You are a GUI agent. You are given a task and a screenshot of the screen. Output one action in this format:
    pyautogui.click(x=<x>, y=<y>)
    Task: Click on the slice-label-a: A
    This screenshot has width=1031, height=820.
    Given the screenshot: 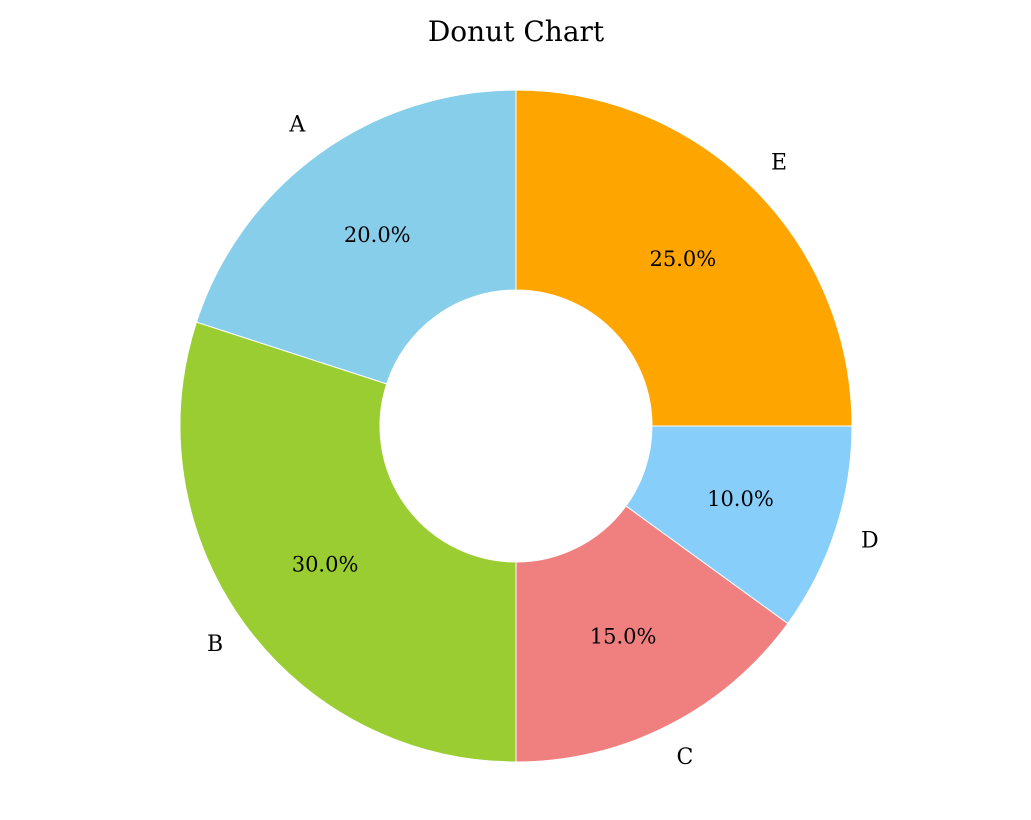 What is the action you would take?
    pyautogui.click(x=297, y=125)
    